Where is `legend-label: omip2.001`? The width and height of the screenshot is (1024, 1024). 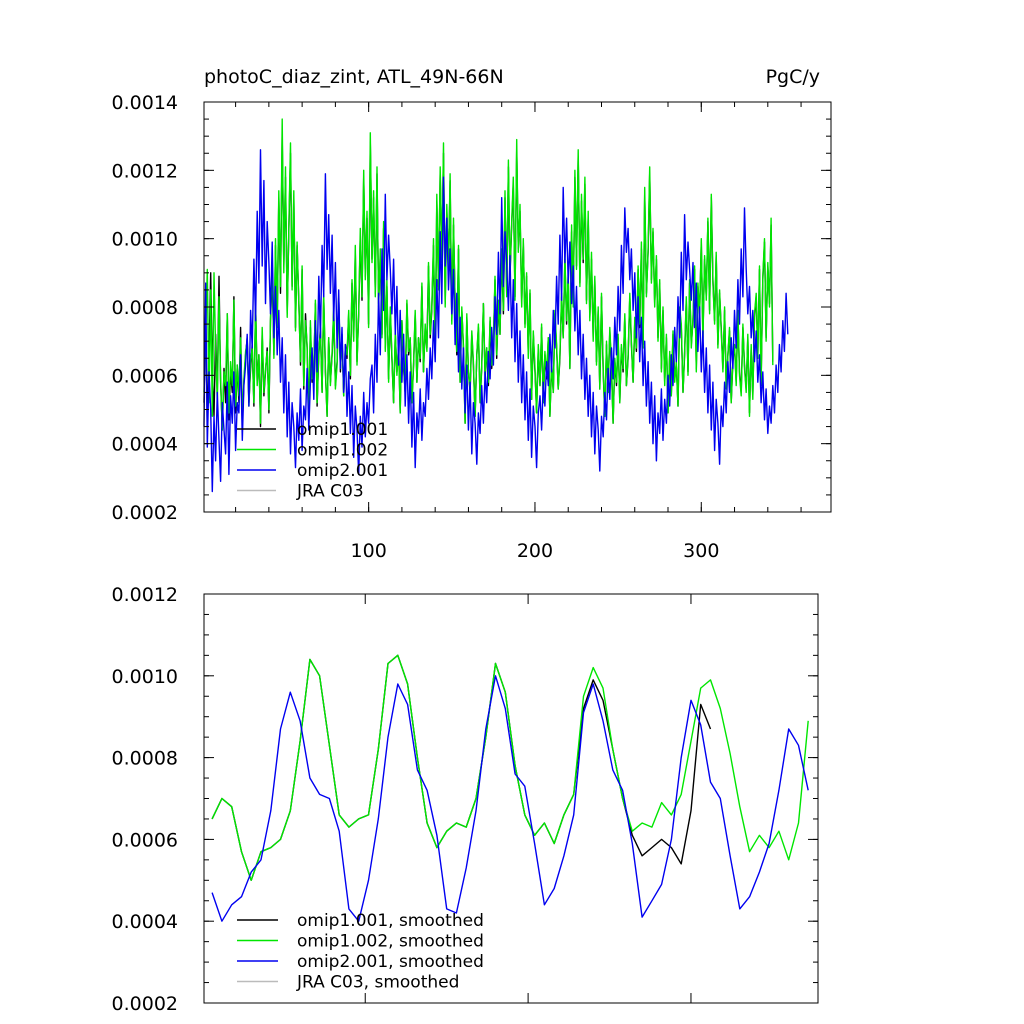
legend-label: omip2.001 is located at coordinates (342, 471).